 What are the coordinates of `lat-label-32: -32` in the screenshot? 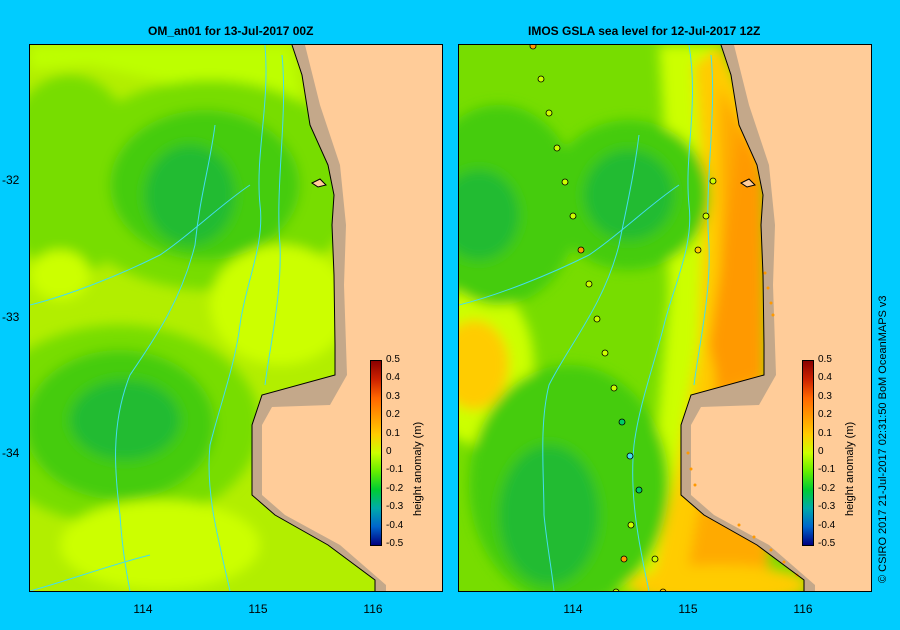 It's located at (11, 180).